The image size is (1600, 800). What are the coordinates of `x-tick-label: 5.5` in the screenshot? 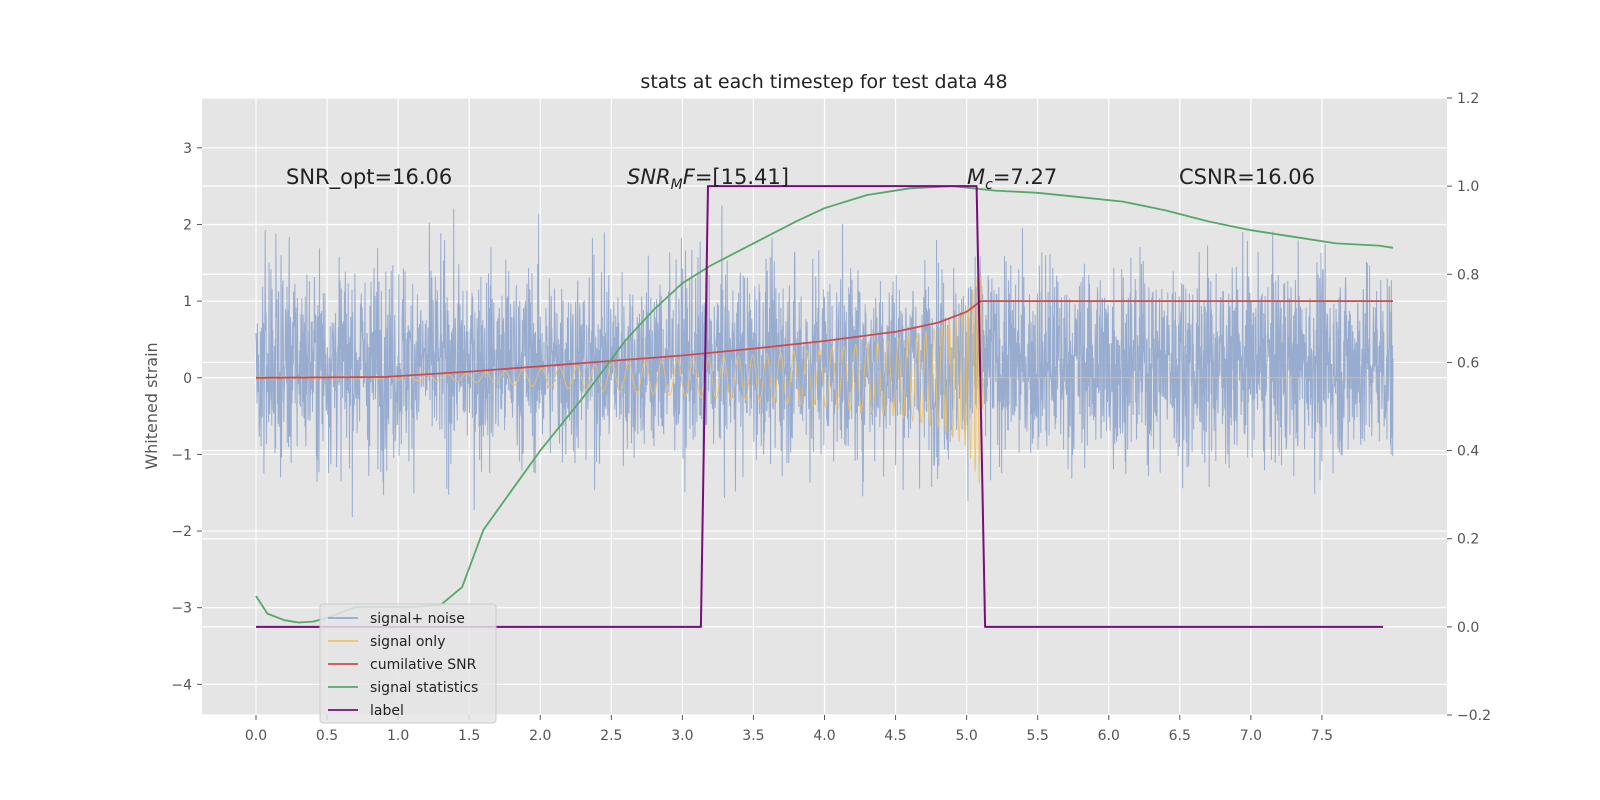 It's located at (1038, 736).